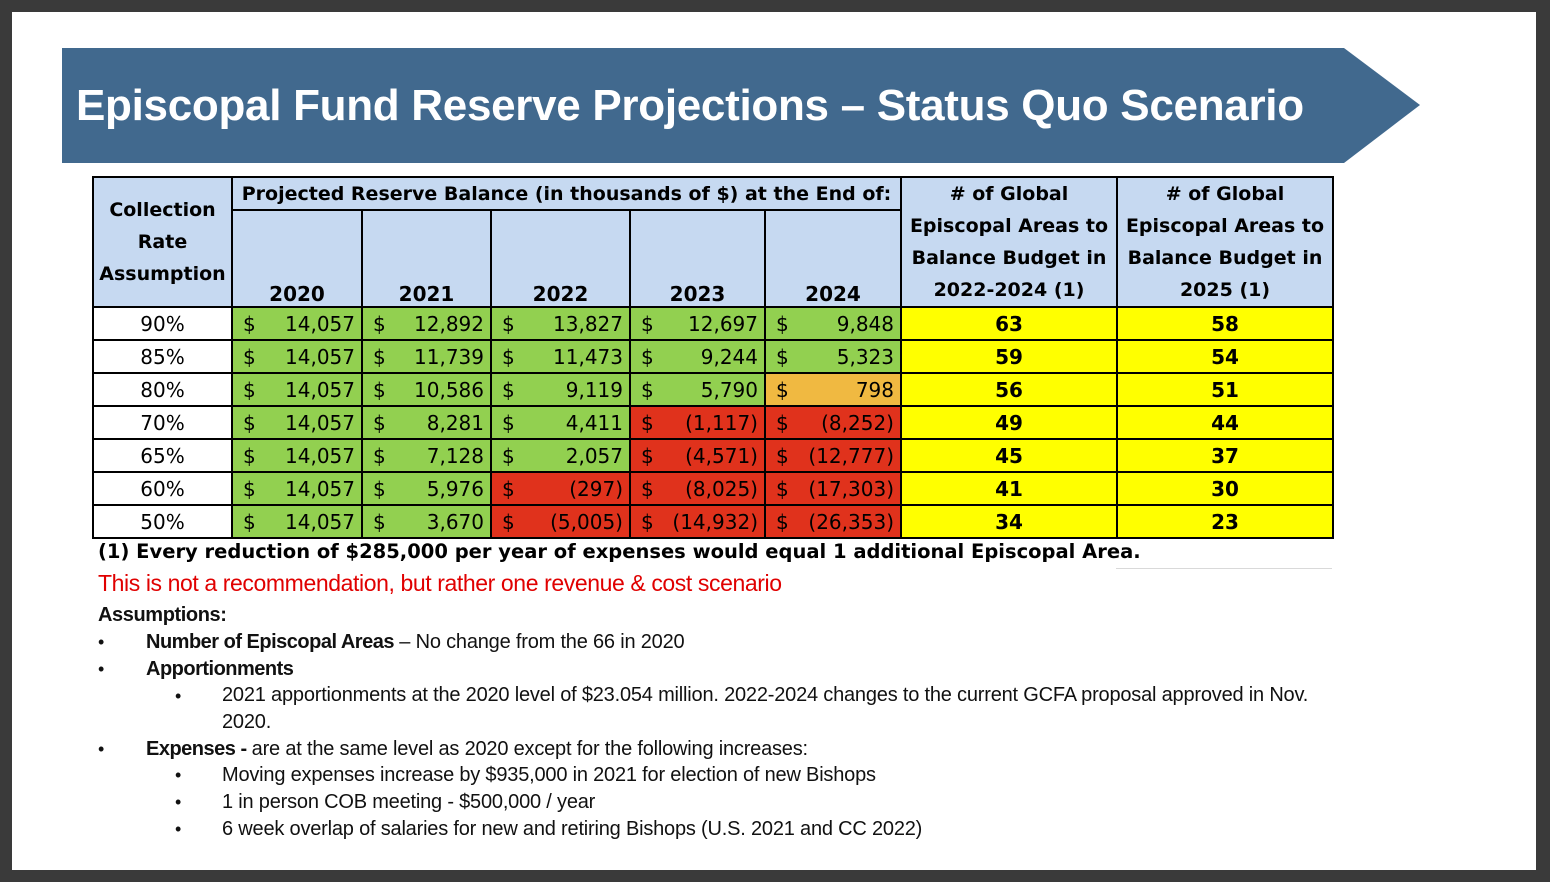 Image resolution: width=1550 pixels, height=882 pixels. Describe the element at coordinates (162, 615) in the screenshot. I see `assumptions-heading: Assumptions:` at that location.